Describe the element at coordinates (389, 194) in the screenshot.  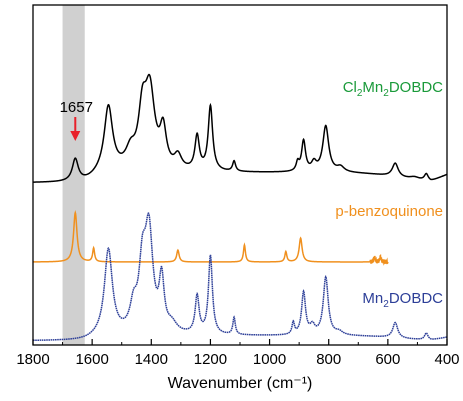
I see `series-labels: Cl2Mn2DOBDC p-benzoquinone Mn2DOBDC` at that location.